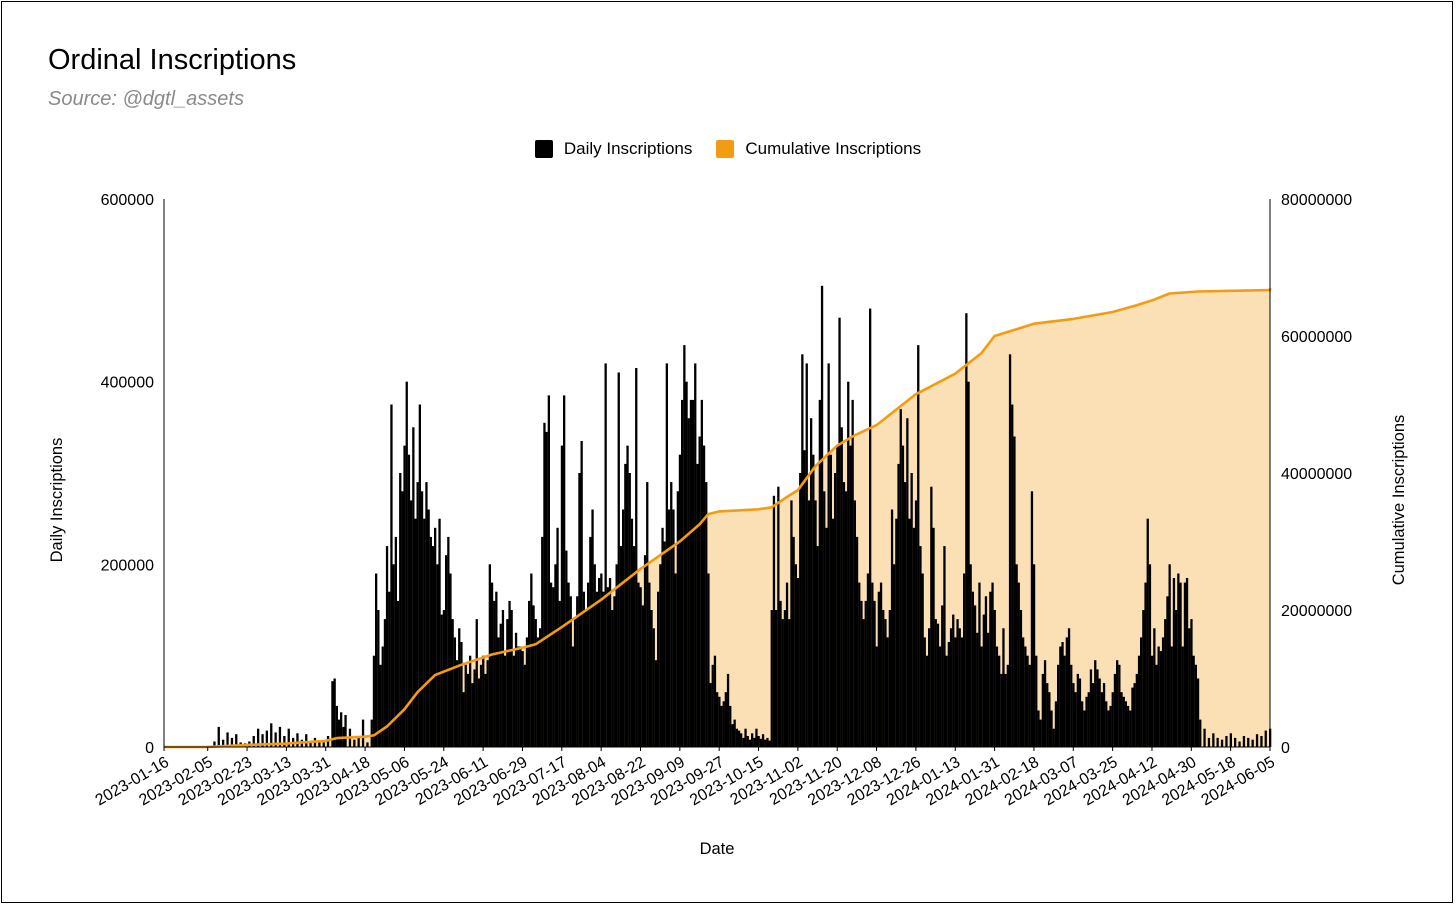 The image size is (1456, 906). What do you see at coordinates (613, 149) in the screenshot?
I see `legend-item-daily: Daily Inscriptions` at bounding box center [613, 149].